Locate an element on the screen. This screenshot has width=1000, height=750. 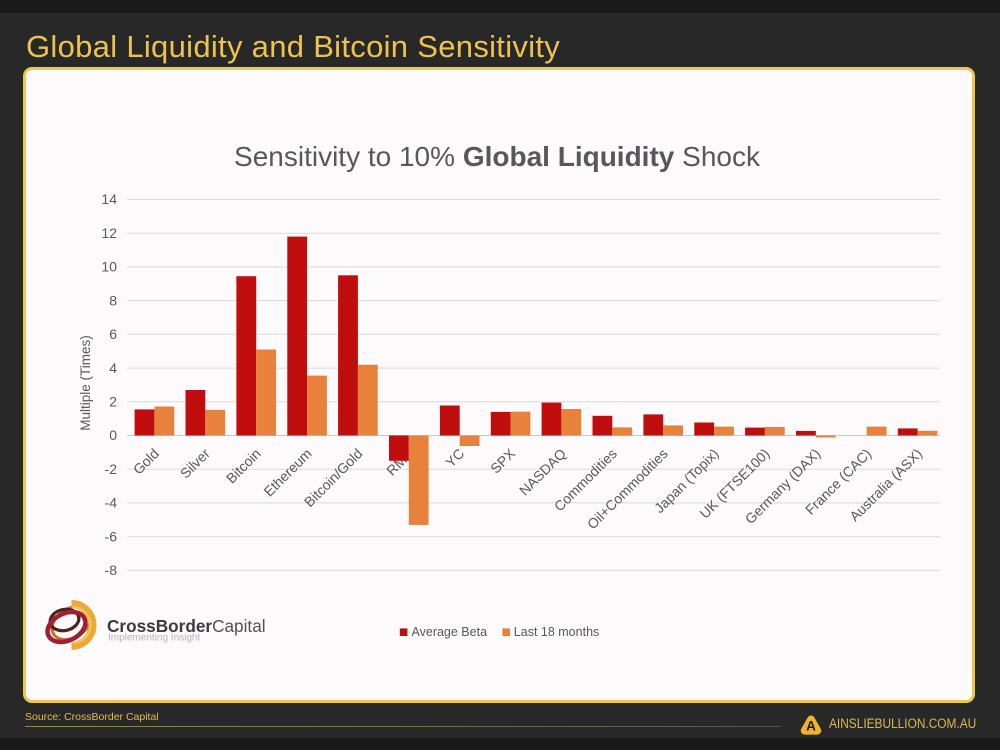
svg-text: 0 is located at coordinates (113, 435).